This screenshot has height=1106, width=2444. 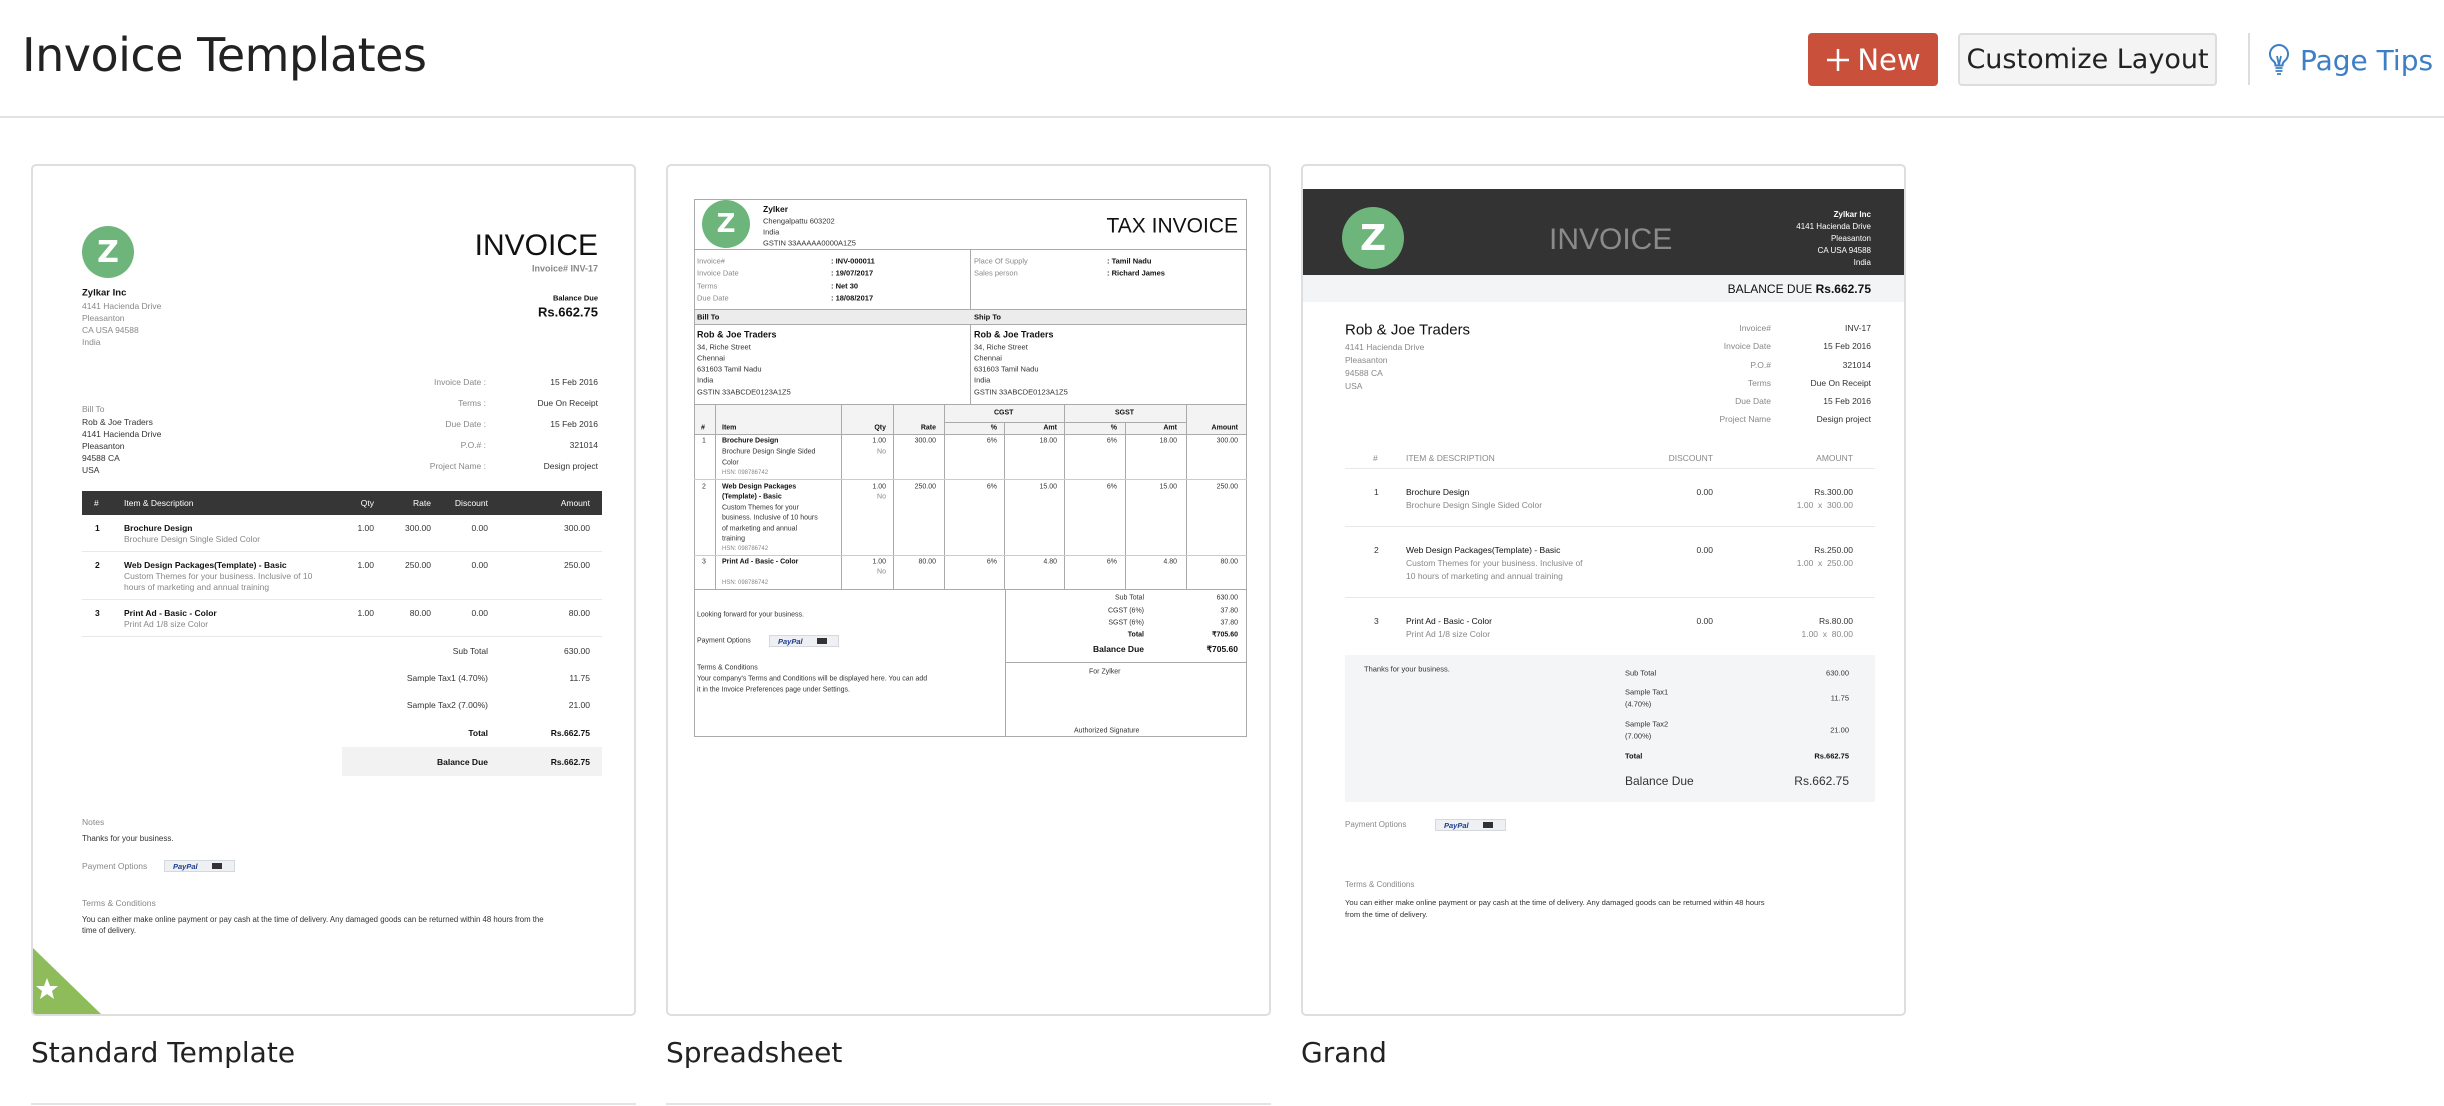 What do you see at coordinates (1824, 504) in the screenshot?
I see `item-calc: 1.00 x 300.00` at bounding box center [1824, 504].